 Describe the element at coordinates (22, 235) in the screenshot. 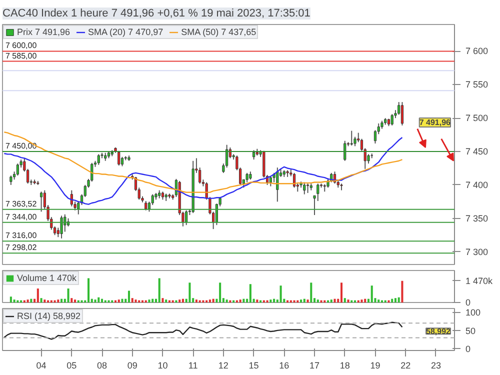

I see `ref-line-label: 7 316,00` at that location.